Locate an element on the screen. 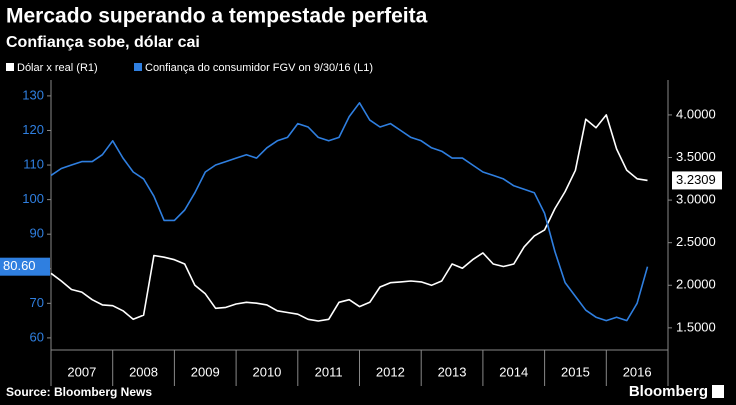  value-label: 80.60 is located at coordinates (19, 265).